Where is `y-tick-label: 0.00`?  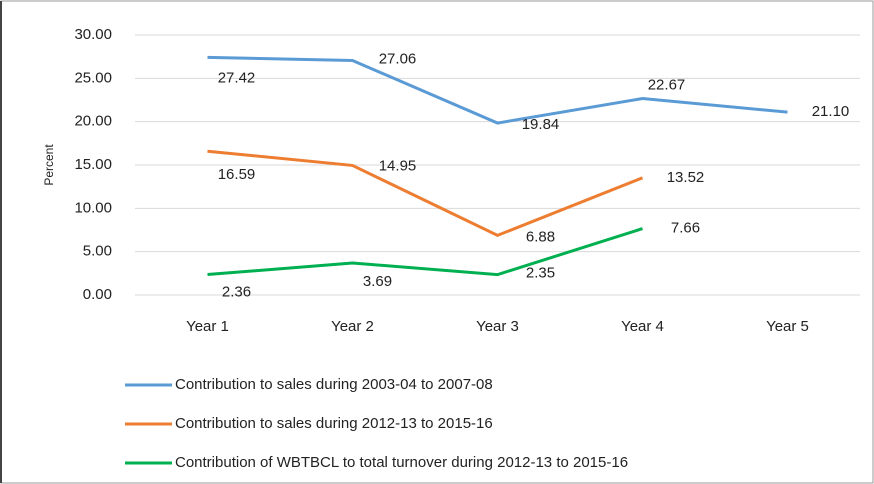 y-tick-label: 0.00 is located at coordinates (97, 294).